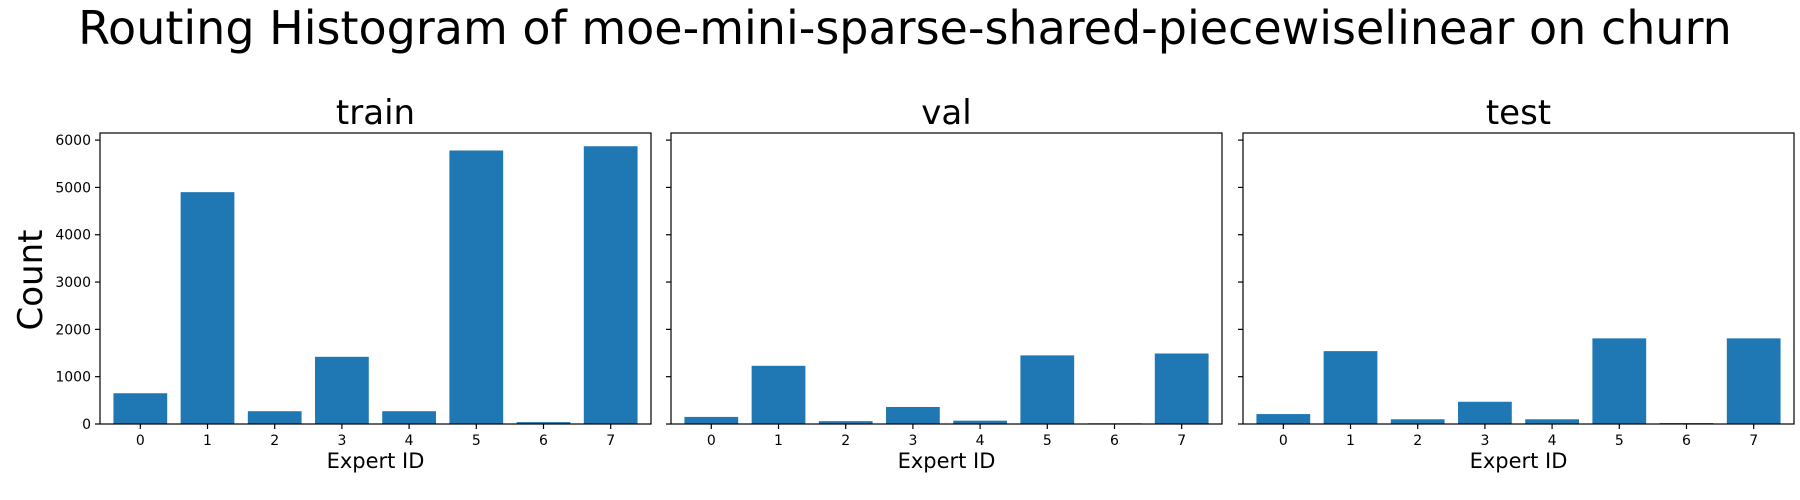 Image resolution: width=1800 pixels, height=500 pixels. Describe the element at coordinates (375, 113) in the screenshot. I see `panel-title-train: train` at that location.